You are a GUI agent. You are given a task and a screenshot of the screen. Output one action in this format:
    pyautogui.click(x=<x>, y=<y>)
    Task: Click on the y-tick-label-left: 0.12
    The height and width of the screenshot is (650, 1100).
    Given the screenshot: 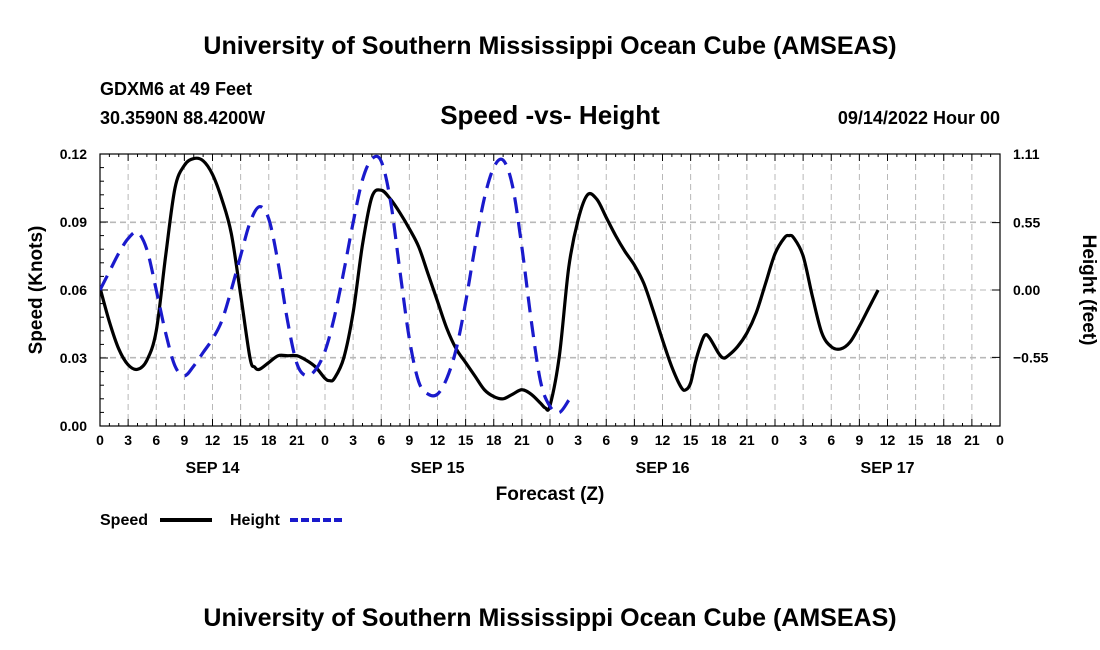 What is the action you would take?
    pyautogui.click(x=73, y=154)
    